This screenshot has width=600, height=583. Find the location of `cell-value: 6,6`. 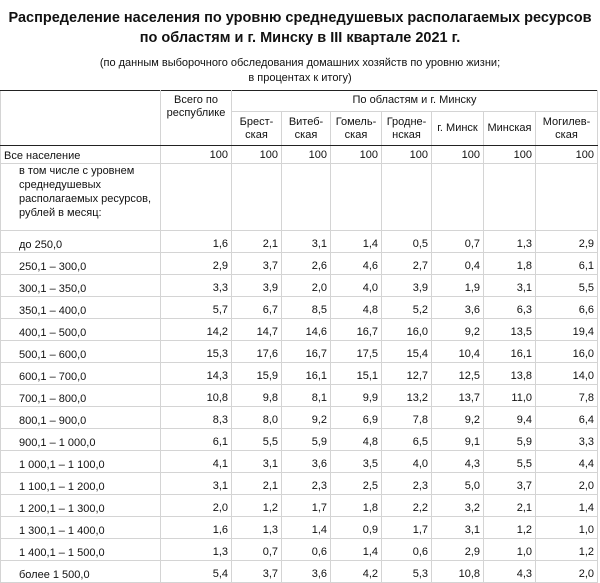

cell-value: 6,6 is located at coordinates (566, 307).